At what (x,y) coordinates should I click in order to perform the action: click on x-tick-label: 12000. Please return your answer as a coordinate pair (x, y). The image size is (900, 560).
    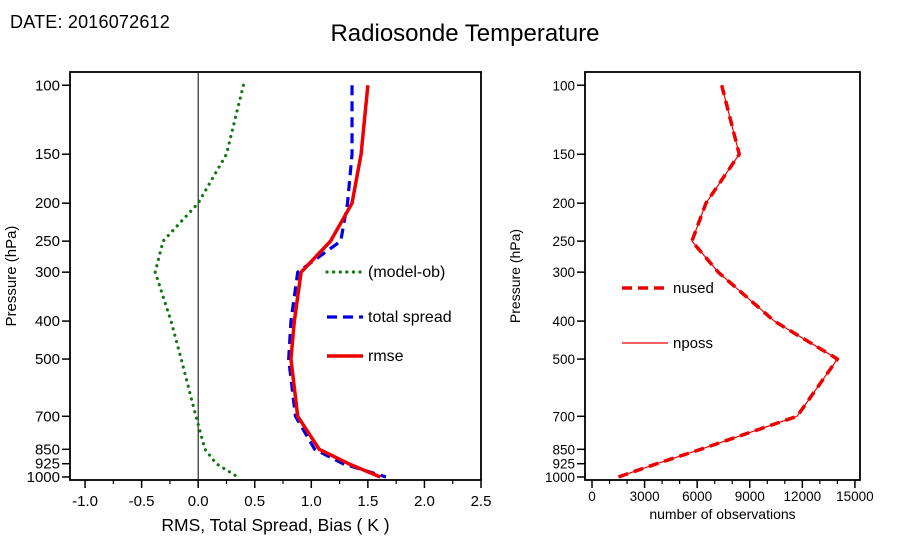
    Looking at the image, I should click on (803, 496).